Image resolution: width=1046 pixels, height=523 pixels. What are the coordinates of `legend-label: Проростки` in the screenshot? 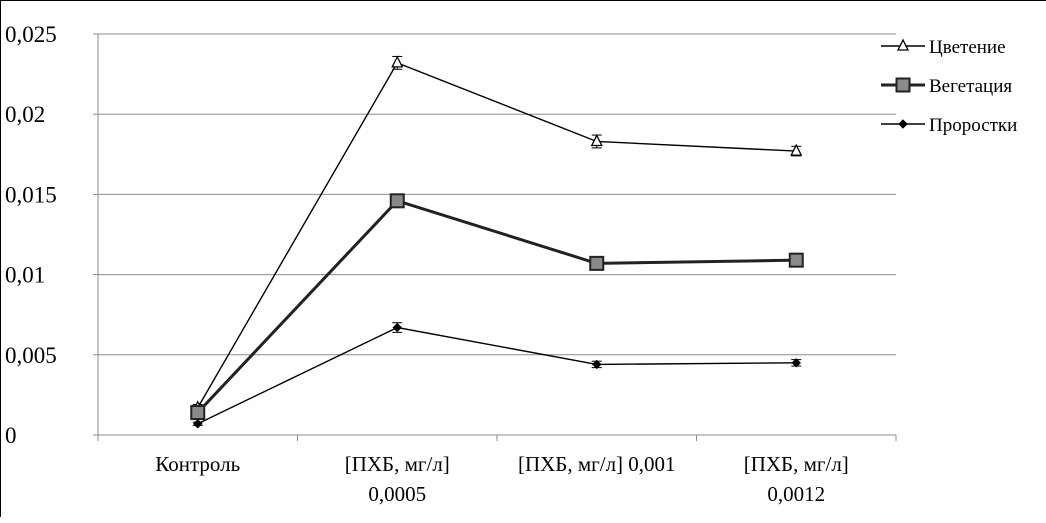 It's located at (973, 125).